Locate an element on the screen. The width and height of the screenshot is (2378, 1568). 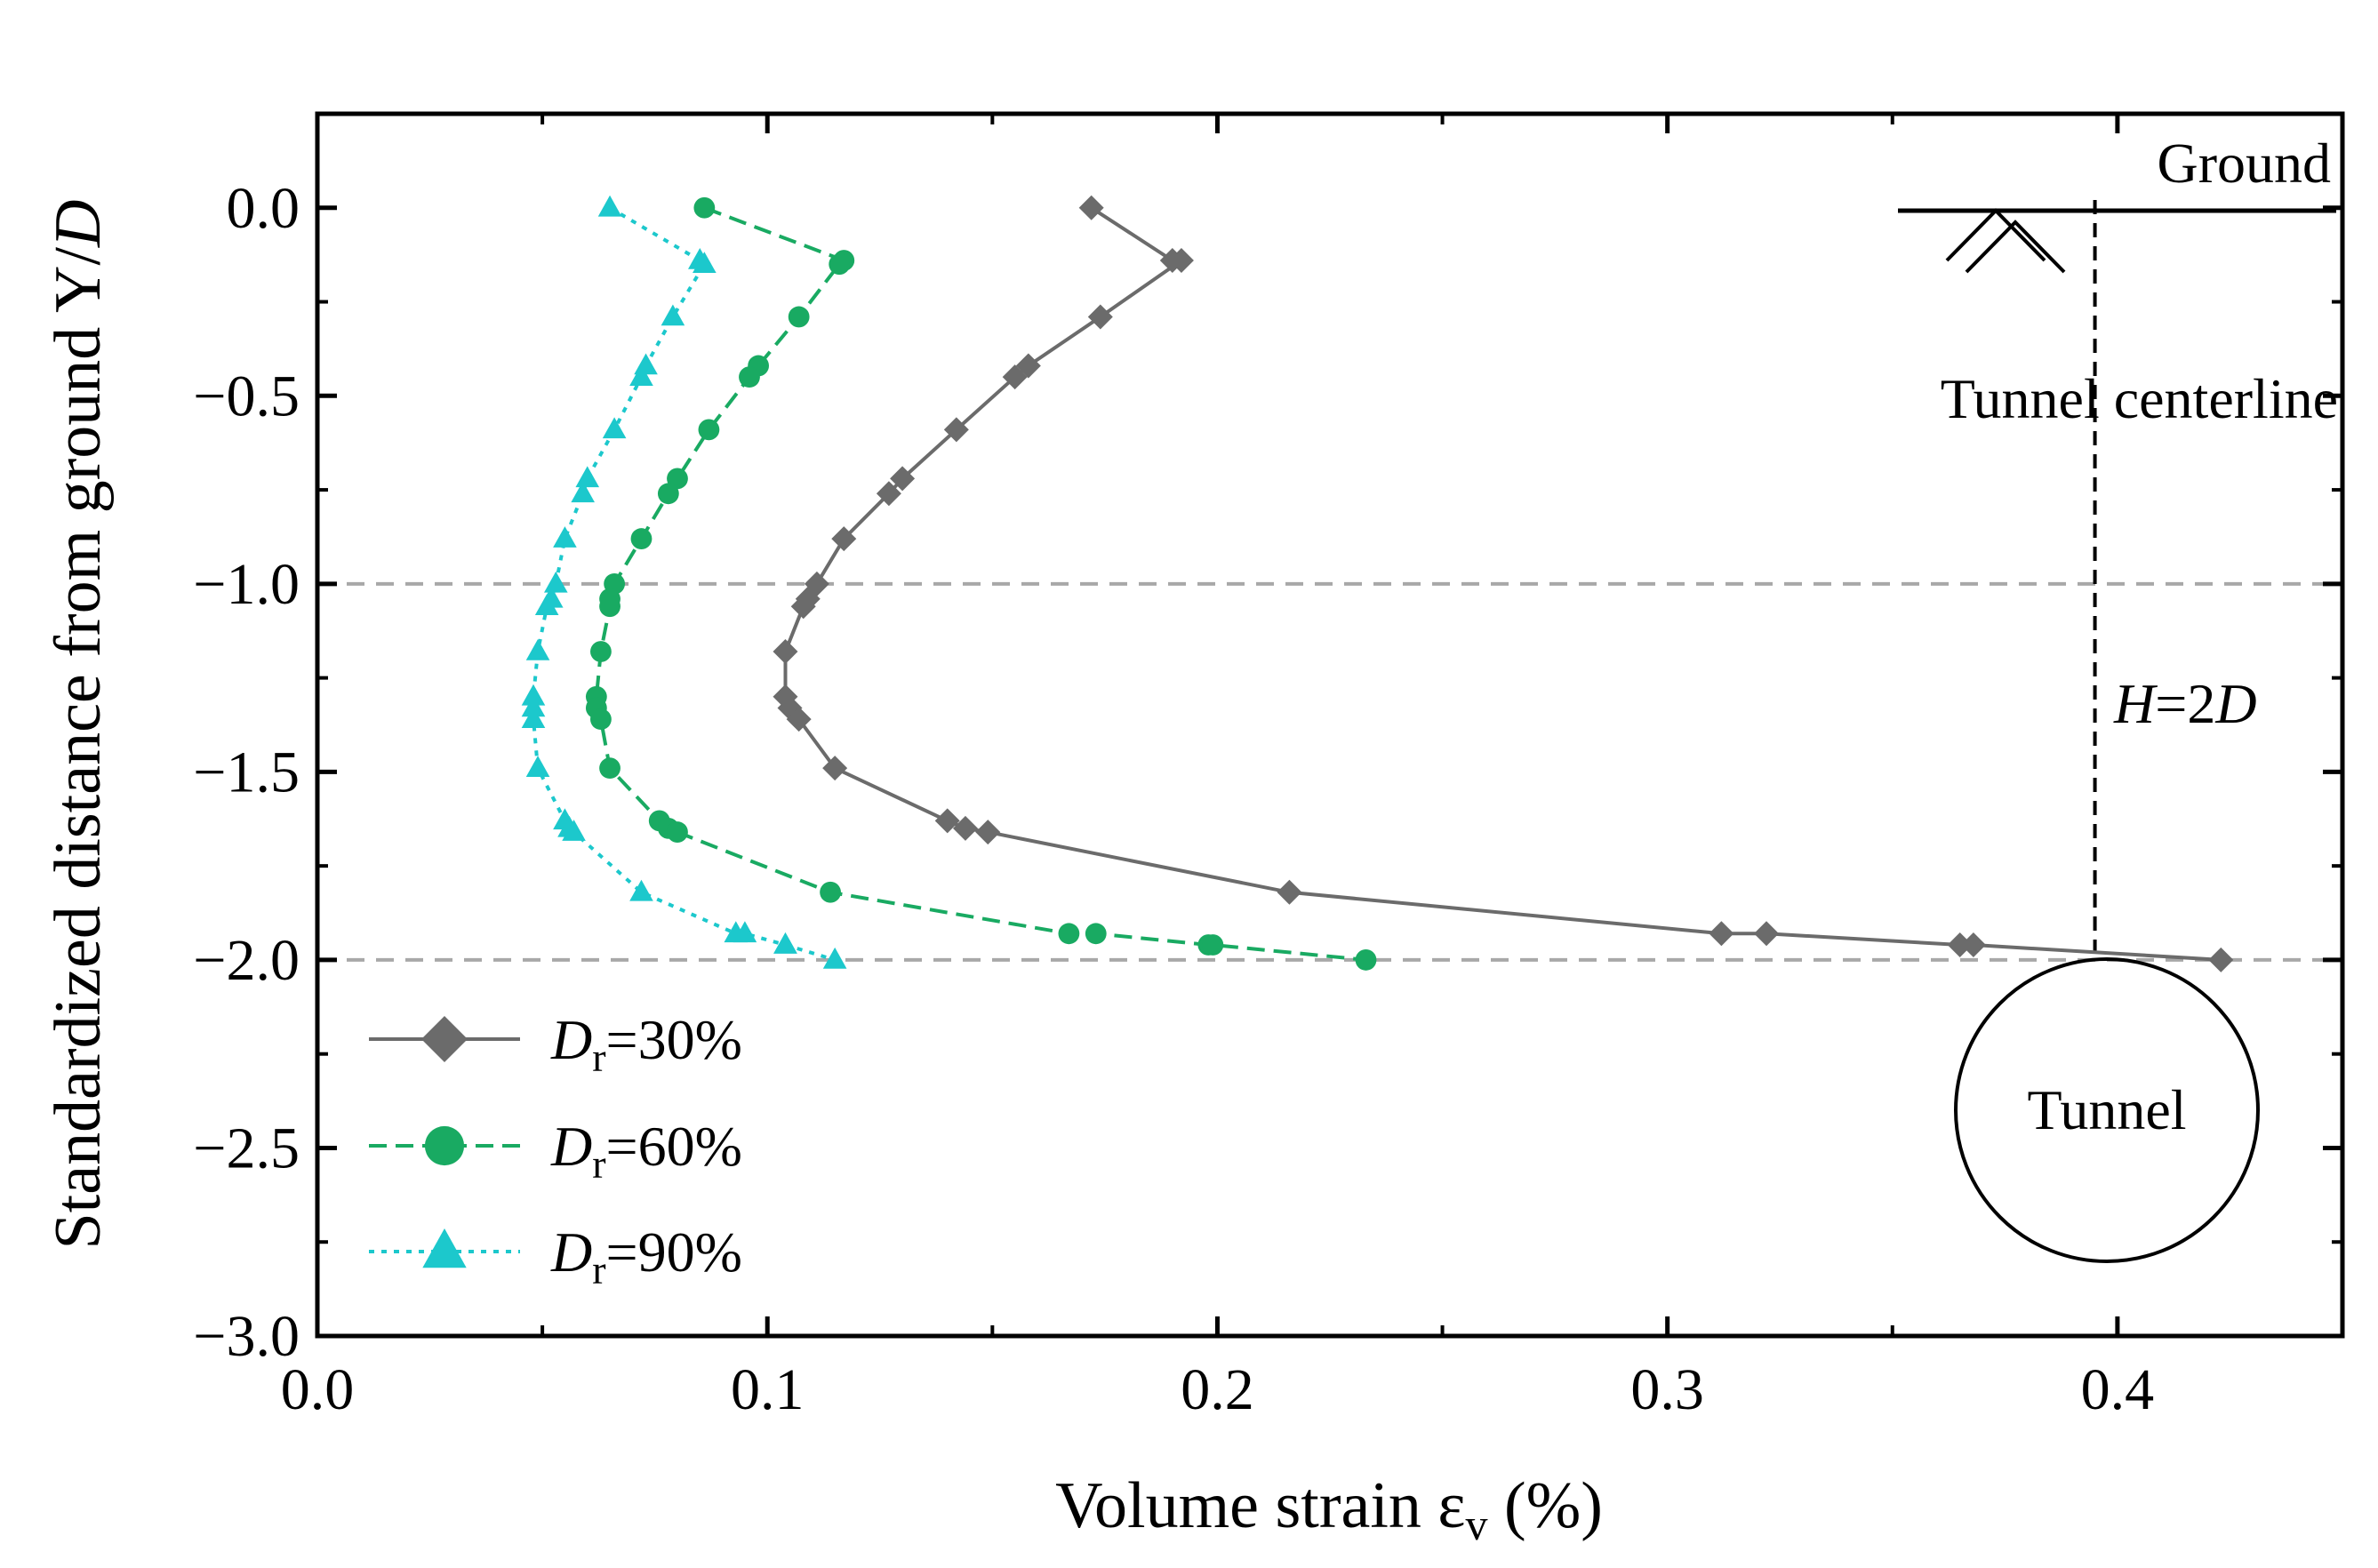
y-tick-label: −0.5 is located at coordinates (247, 396).